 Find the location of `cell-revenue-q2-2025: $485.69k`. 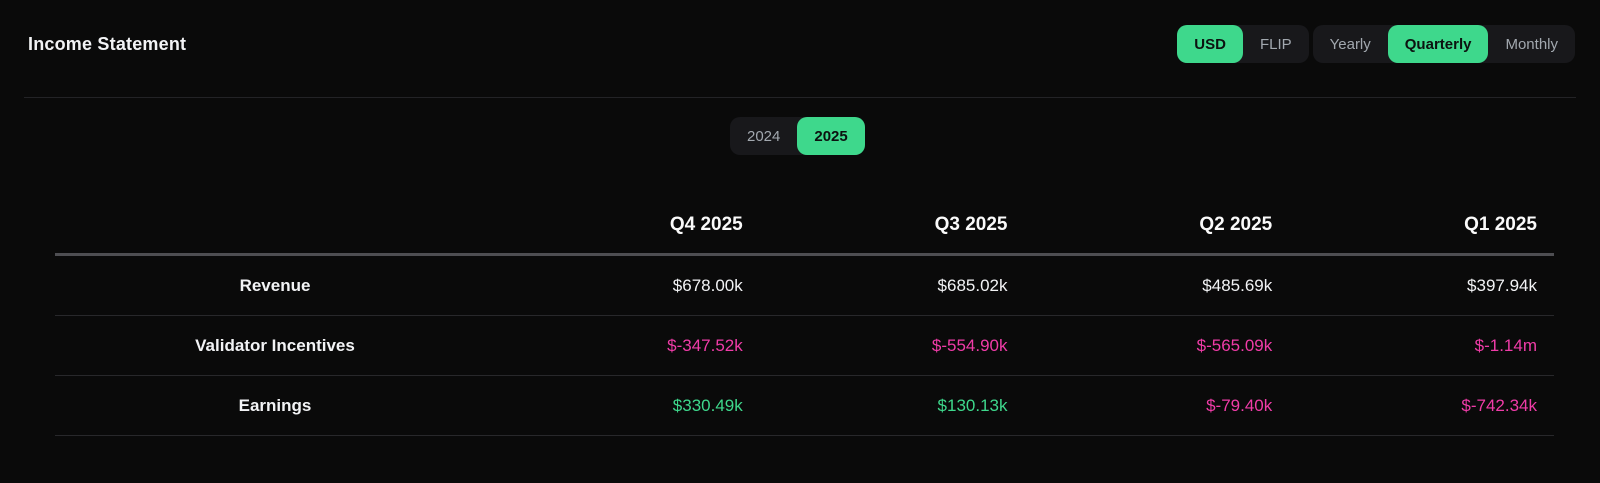

cell-revenue-q2-2025: $485.69k is located at coordinates (1157, 286).